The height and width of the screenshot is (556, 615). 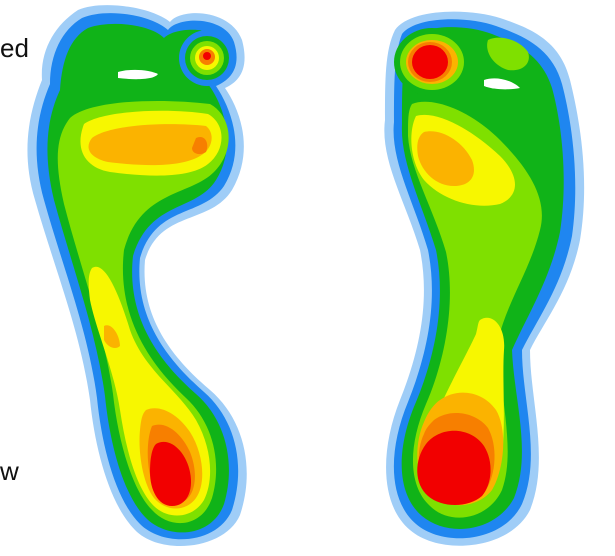 I want to click on right-foot-max, so click(x=454, y=467).